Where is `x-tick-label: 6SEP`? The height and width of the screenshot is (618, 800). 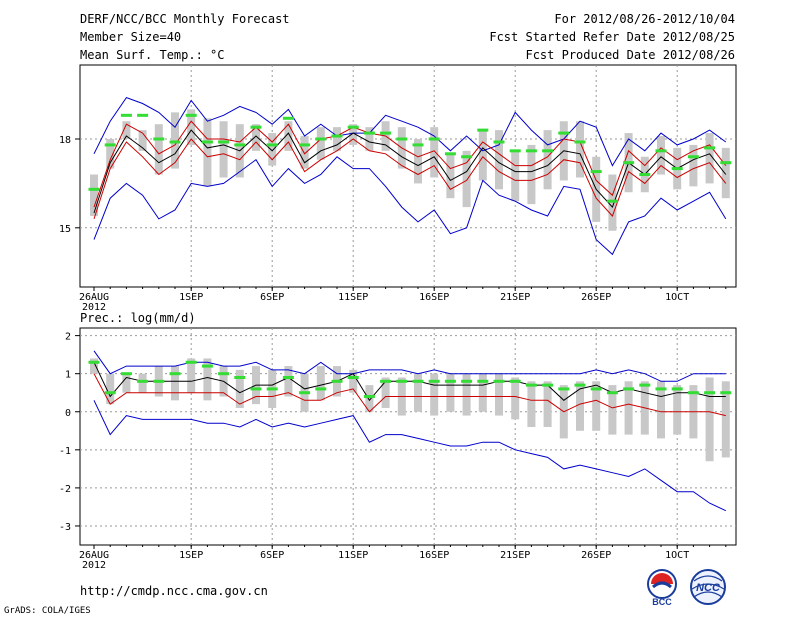 x-tick-label: 6SEP is located at coordinates (272, 297).